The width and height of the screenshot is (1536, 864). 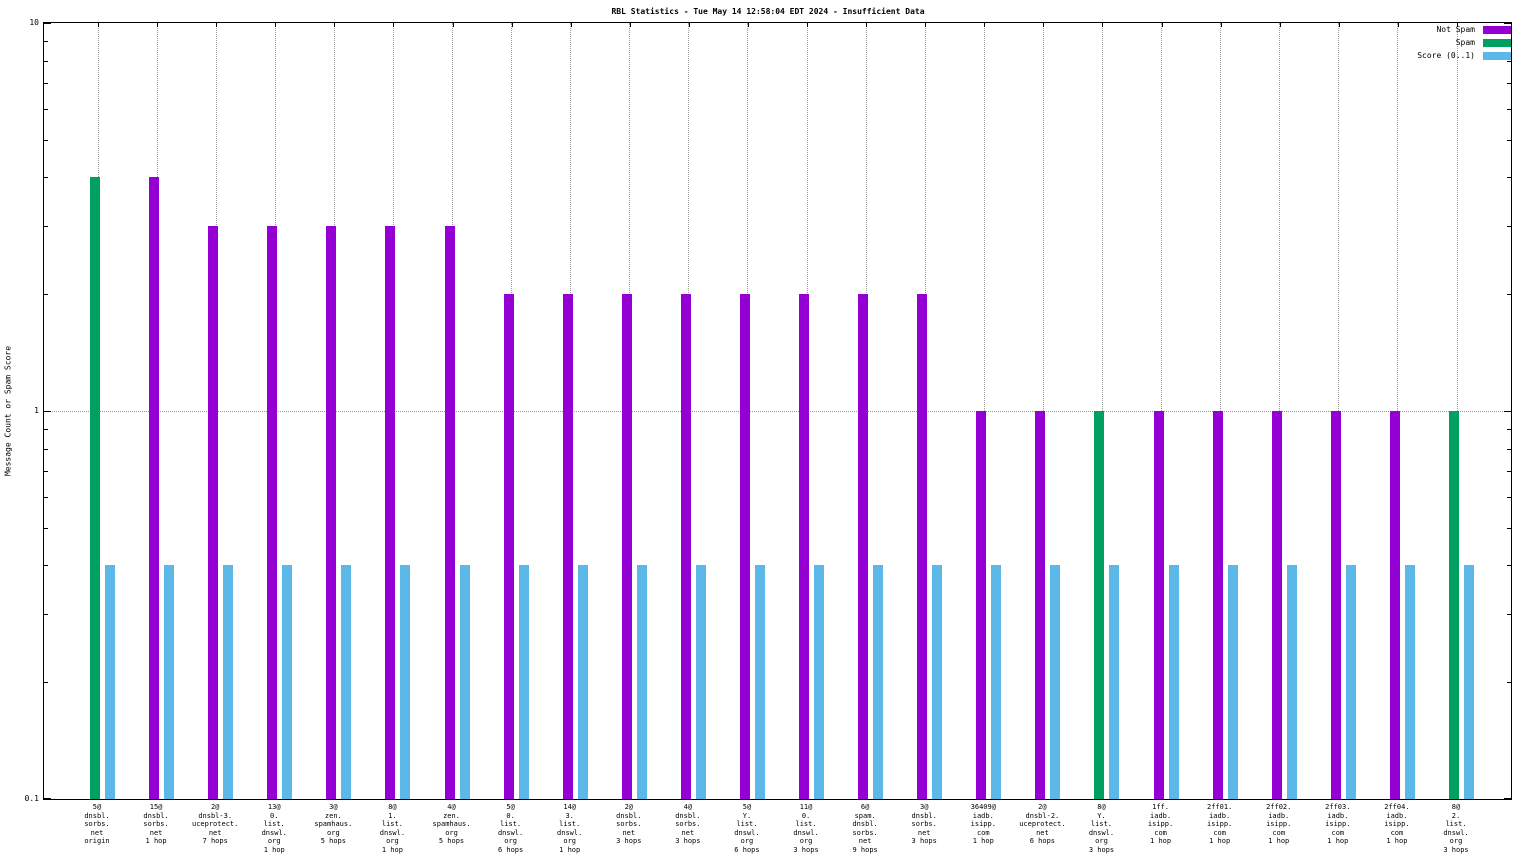 I want to click on x-category-label: 13@ 0. list. dnswl. org 1 hop, so click(x=274, y=829).